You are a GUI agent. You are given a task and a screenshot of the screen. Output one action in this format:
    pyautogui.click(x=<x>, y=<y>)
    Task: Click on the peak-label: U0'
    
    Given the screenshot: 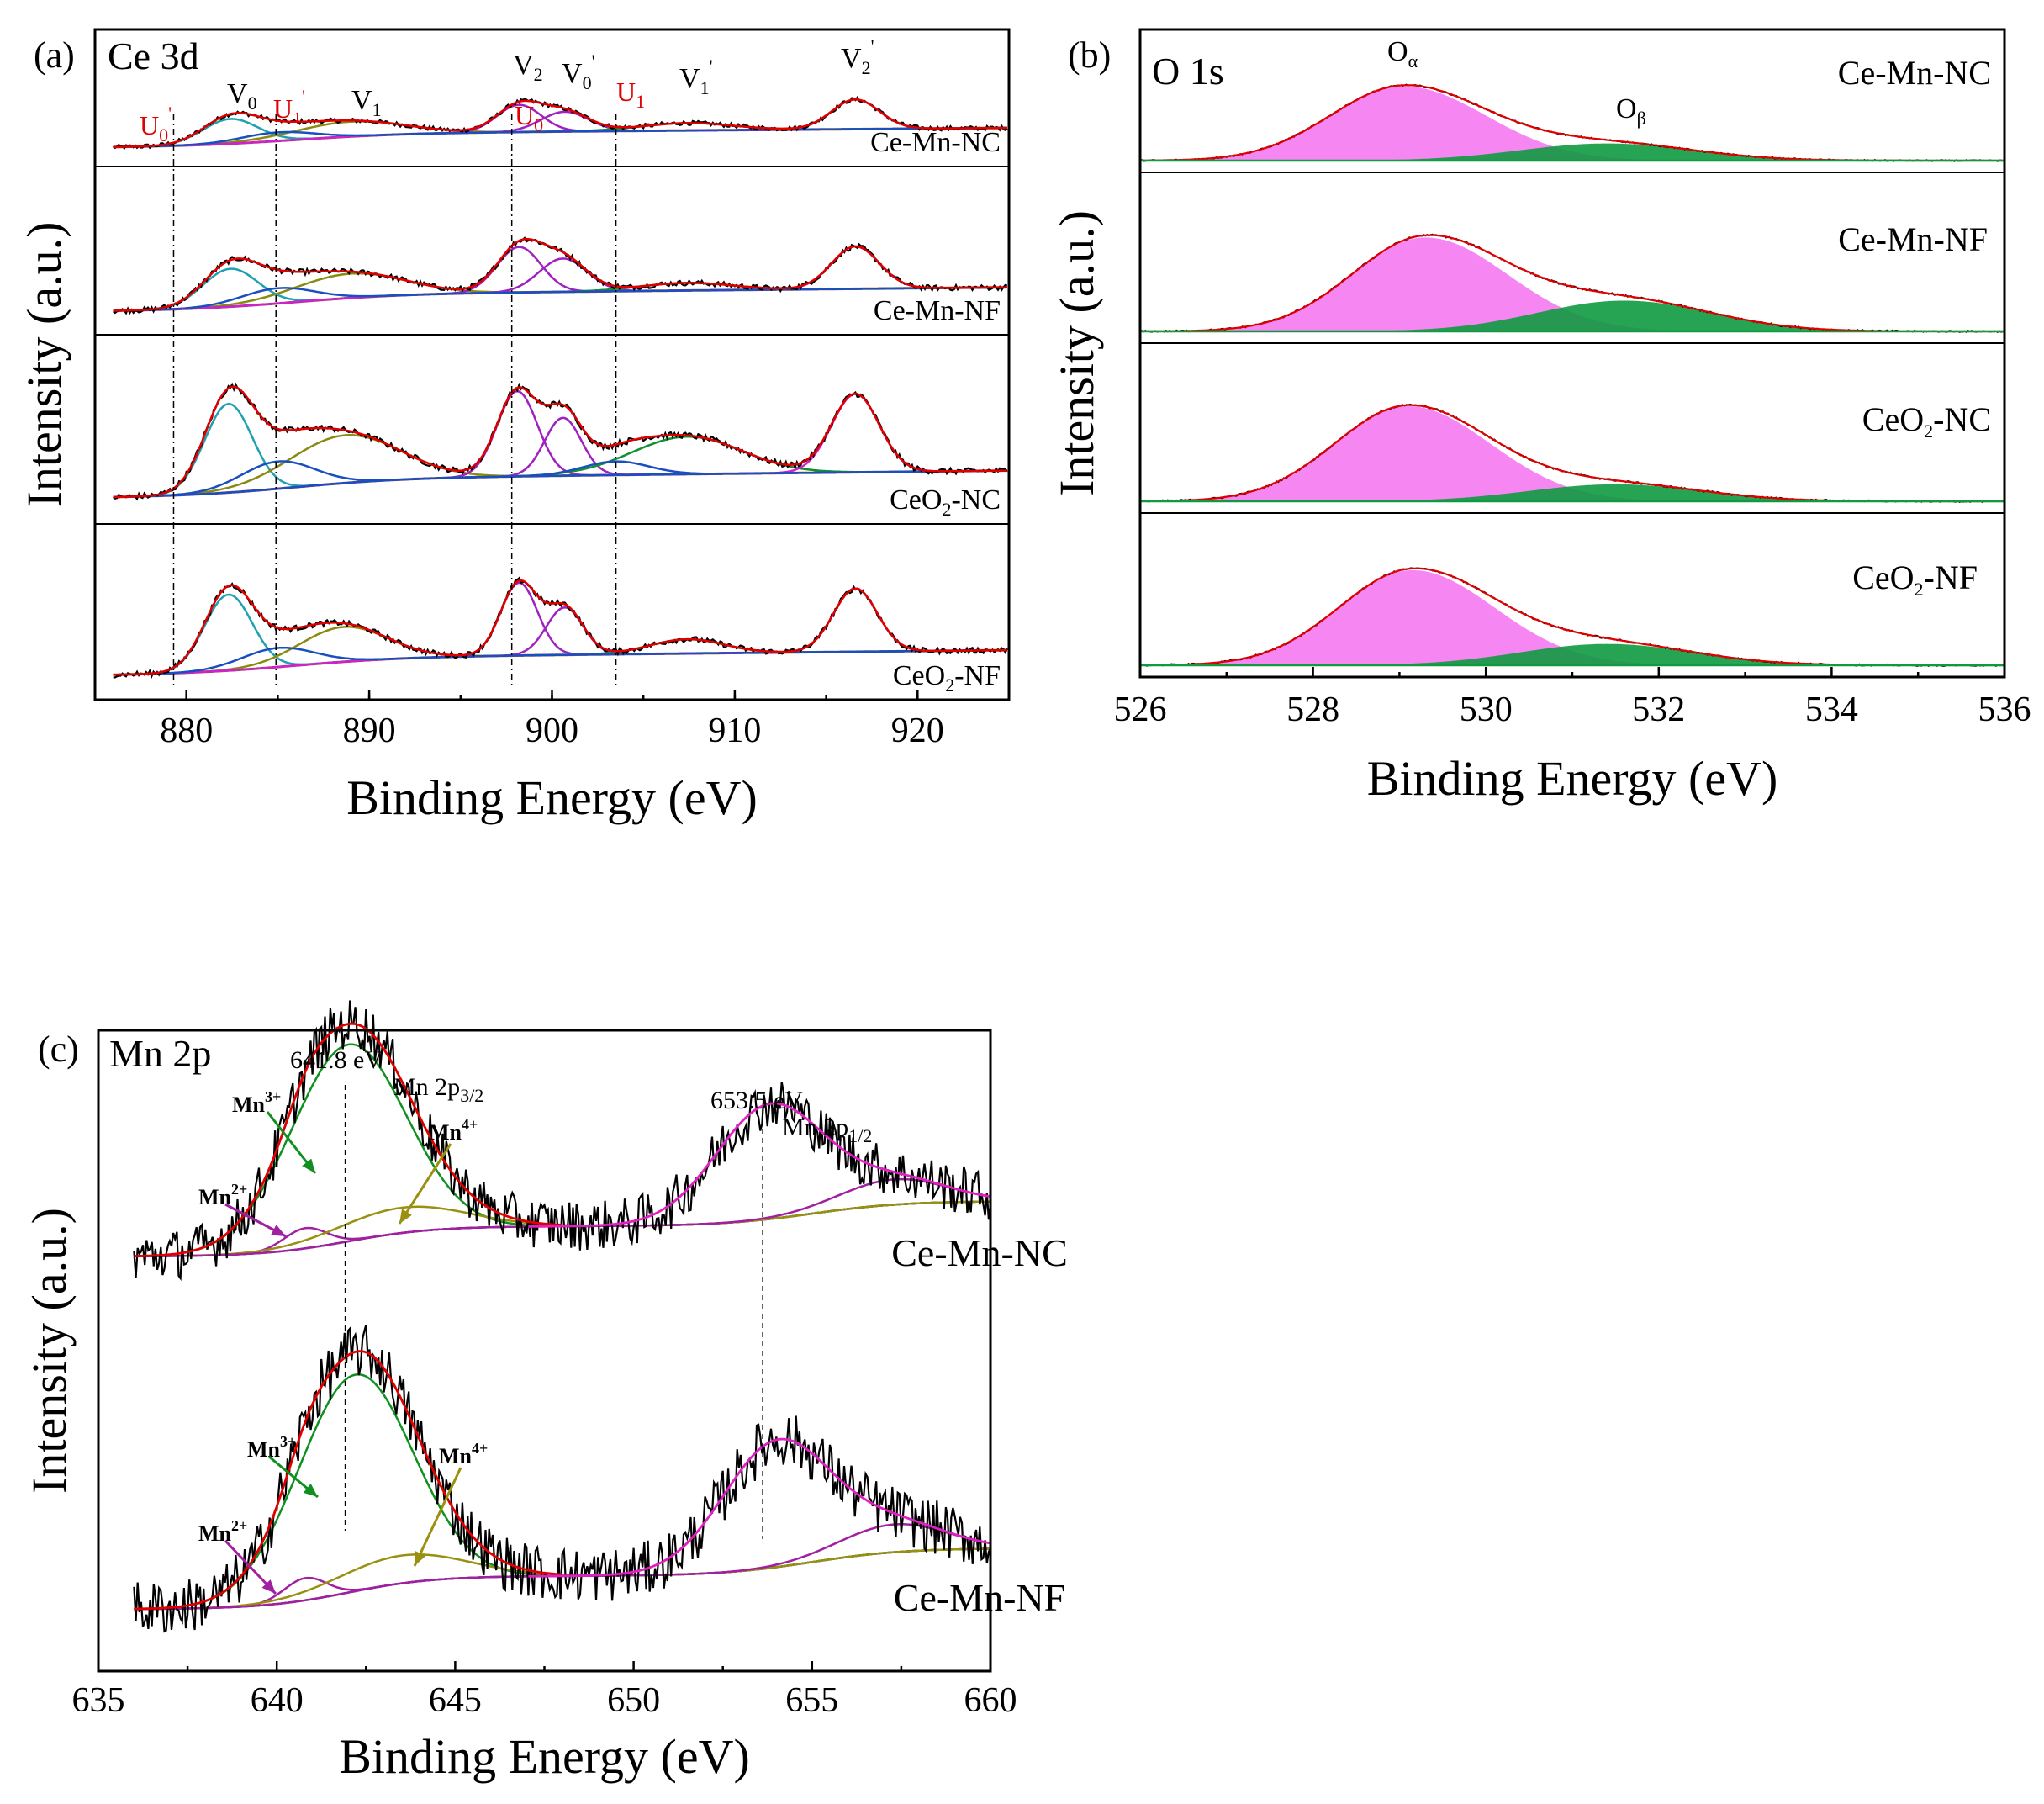 What is the action you would take?
    pyautogui.click(x=156, y=124)
    